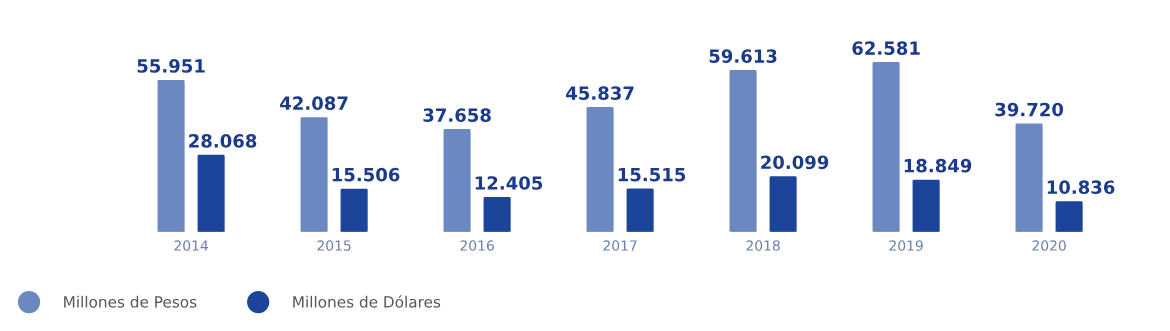 Image resolution: width=1170 pixels, height=331 pixels. I want to click on data-label: 59.613, so click(743, 56).